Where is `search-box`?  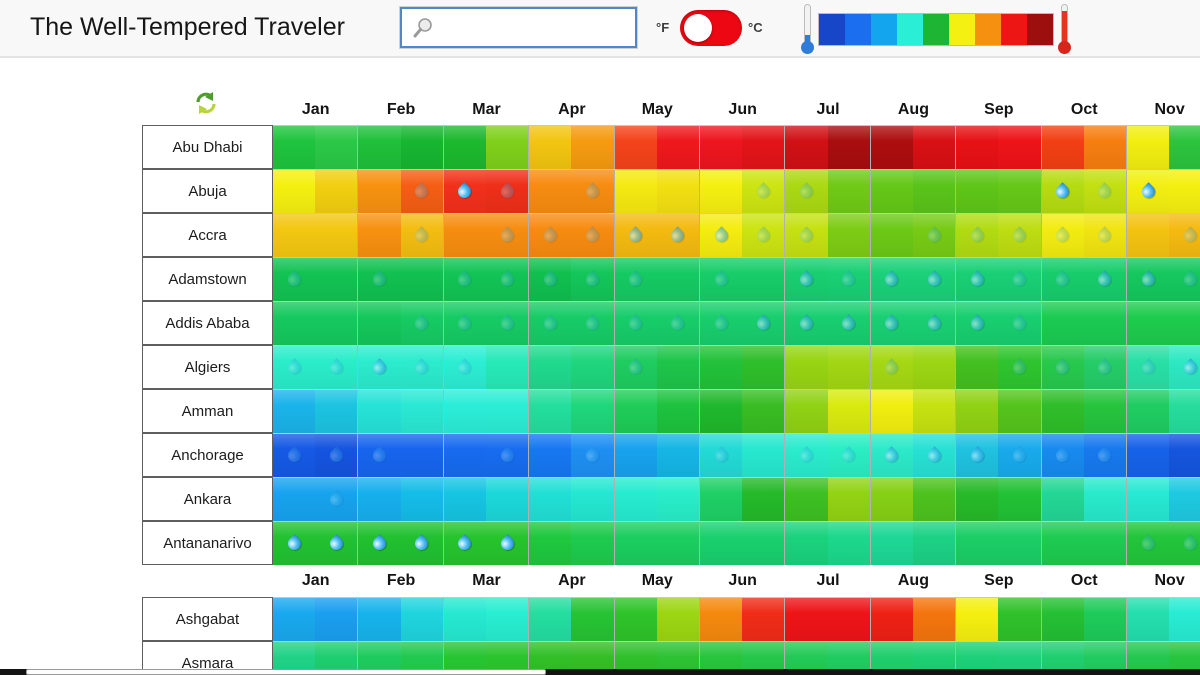
search-box is located at coordinates (527, 27).